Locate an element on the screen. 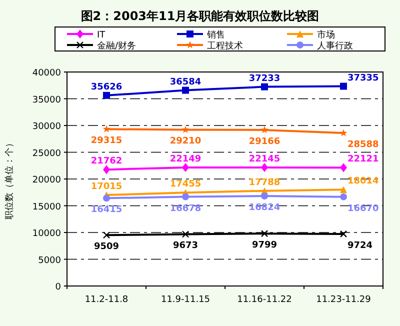 The width and height of the screenshot is (400, 326). x-tick-label: 11.2-11.8 is located at coordinates (106, 300).